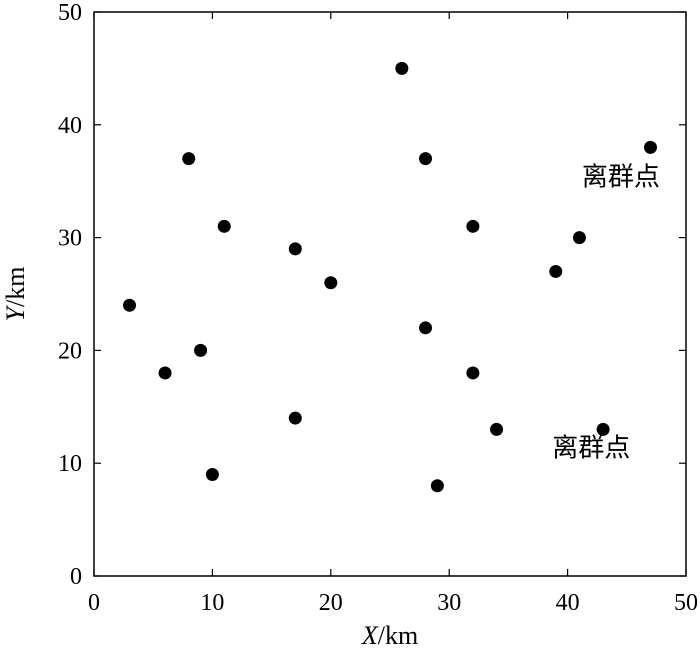  Describe the element at coordinates (70, 126) in the screenshot. I see `y-tick-label: 40` at that location.